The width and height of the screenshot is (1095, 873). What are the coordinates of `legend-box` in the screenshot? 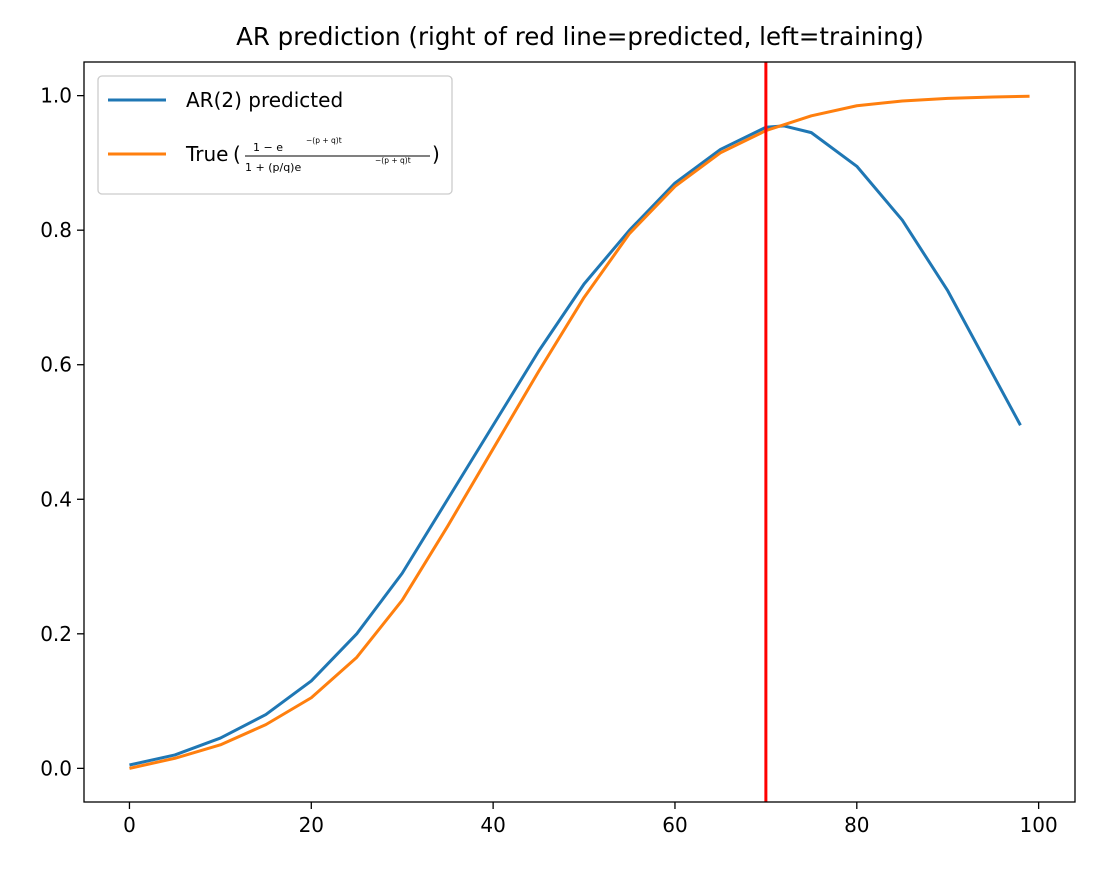 It's located at (275, 135).